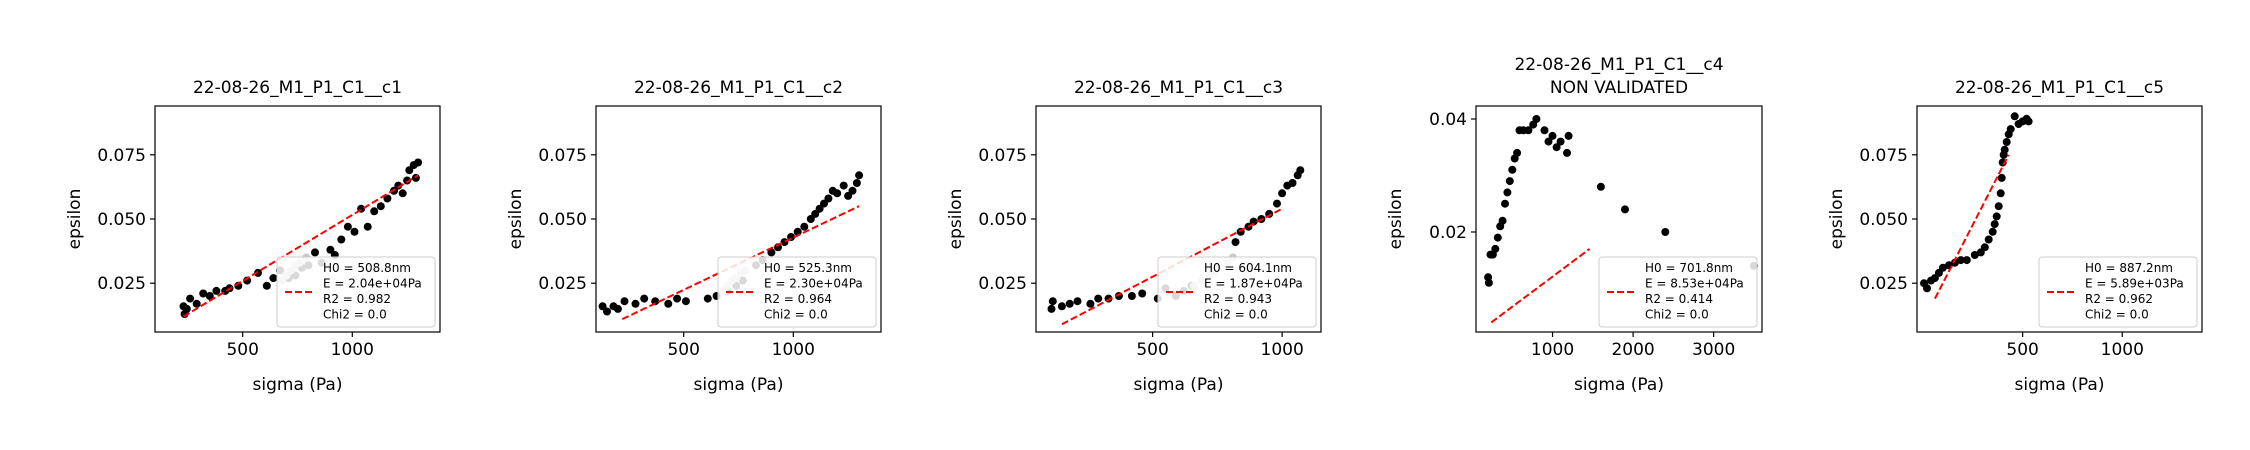  Describe the element at coordinates (1694, 284) in the screenshot. I see `legend-entry: E = 8.53e+04Pa` at that location.